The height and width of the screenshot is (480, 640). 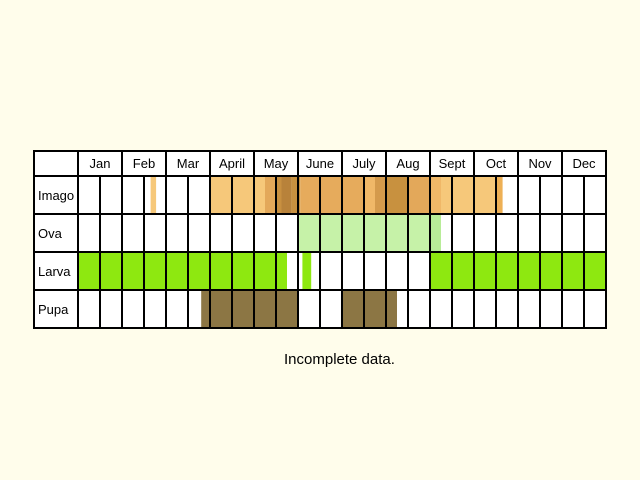 What do you see at coordinates (276, 163) in the screenshot?
I see `month-label-may: May` at bounding box center [276, 163].